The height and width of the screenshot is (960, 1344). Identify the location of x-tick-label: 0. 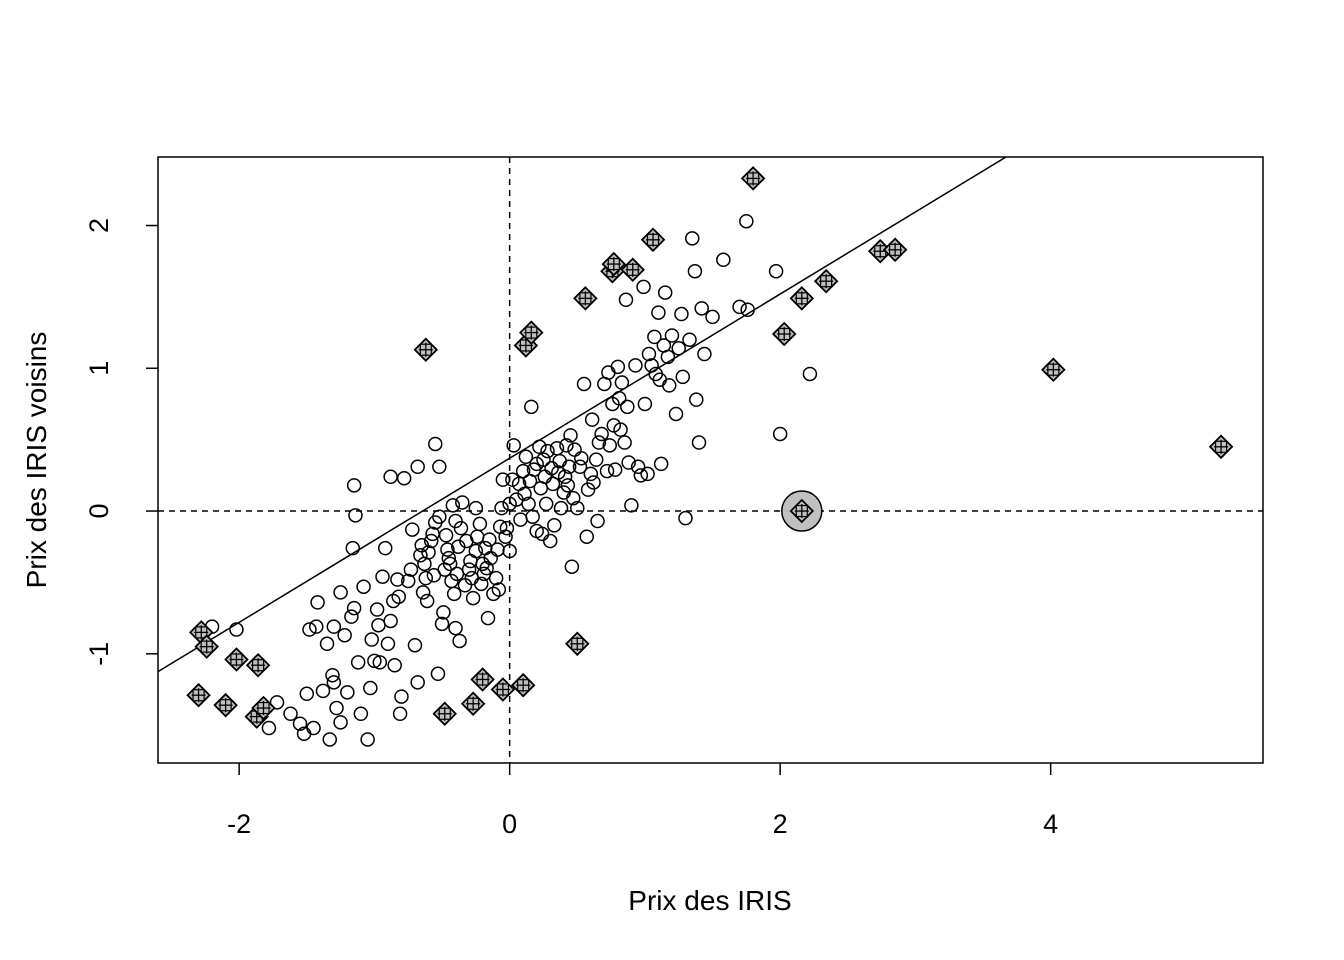
(509, 824).